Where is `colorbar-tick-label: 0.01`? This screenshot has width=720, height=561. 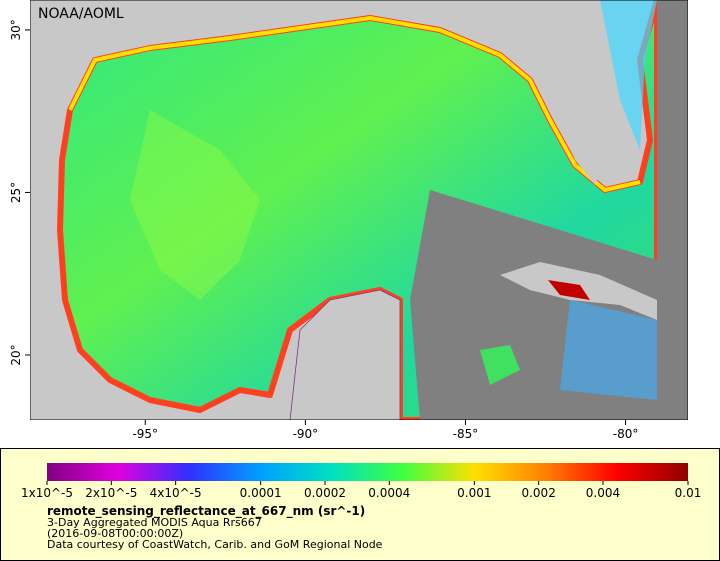
colorbar-tick-label: 0.01 is located at coordinates (688, 493).